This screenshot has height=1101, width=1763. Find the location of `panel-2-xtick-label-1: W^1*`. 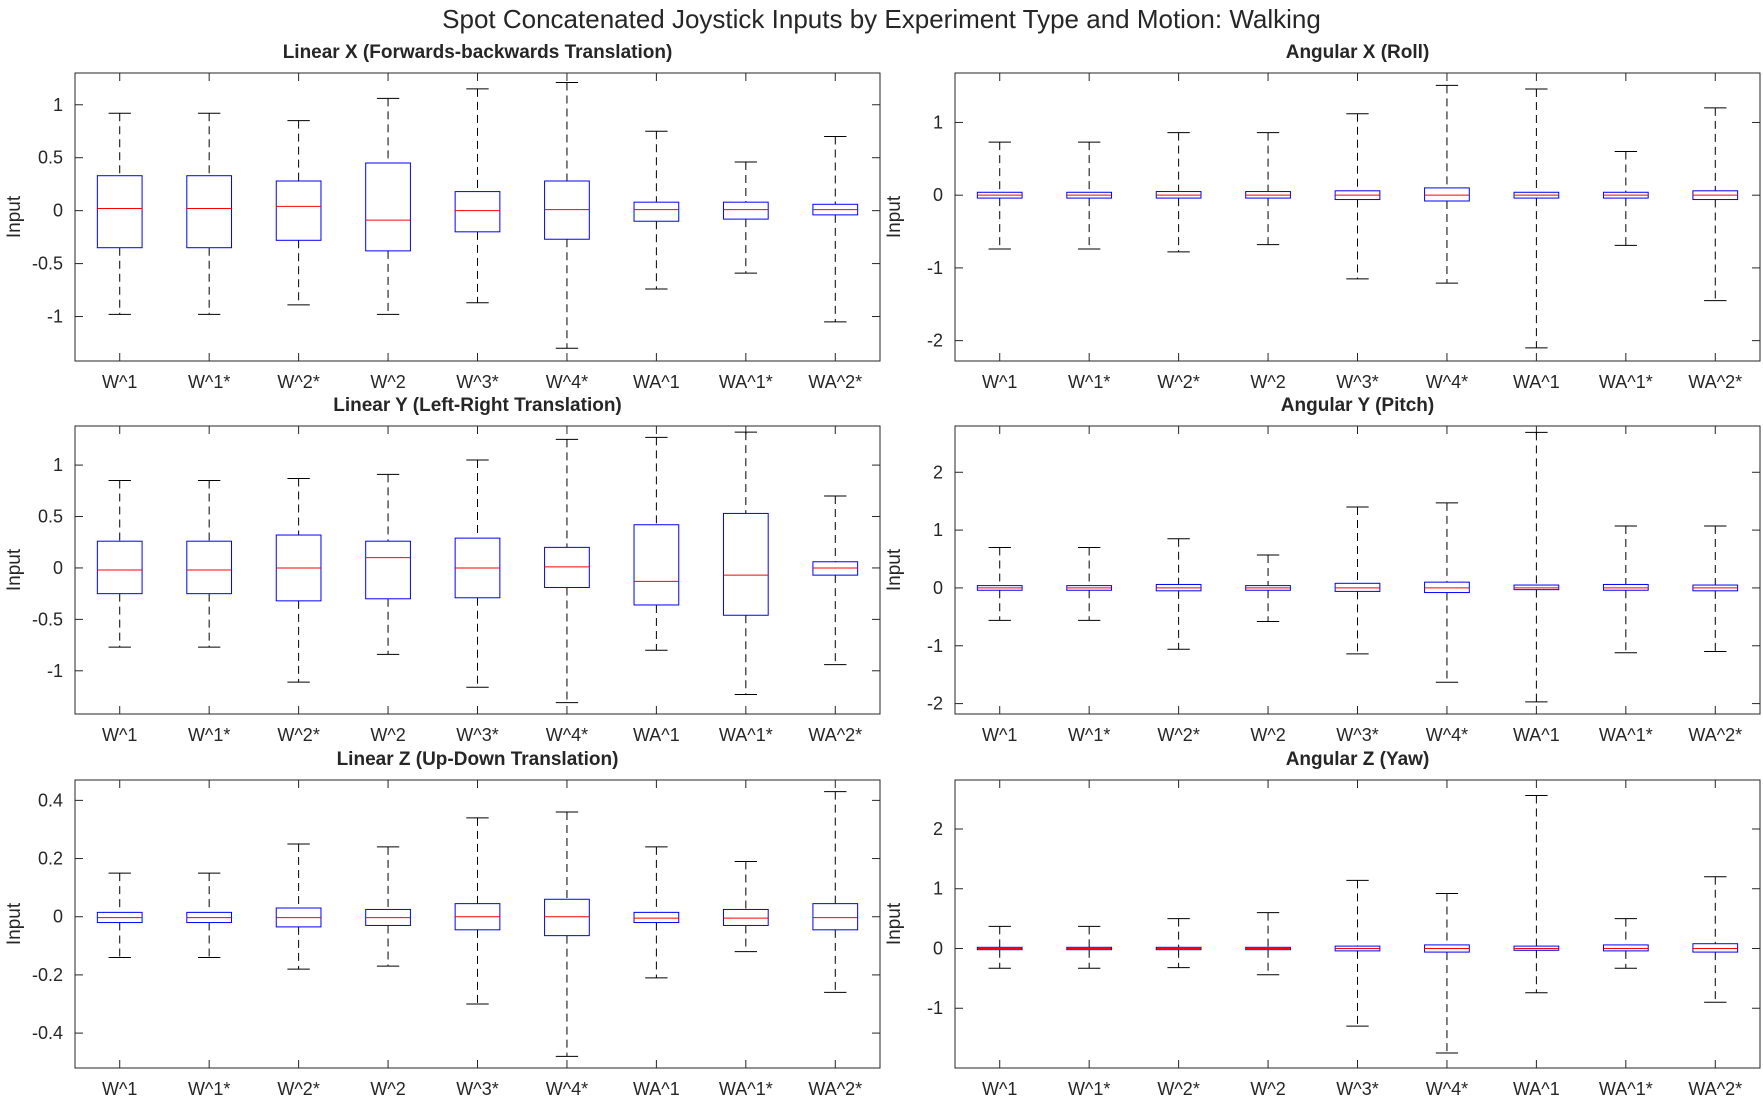

panel-2-xtick-label-1: W^1* is located at coordinates (1089, 382).